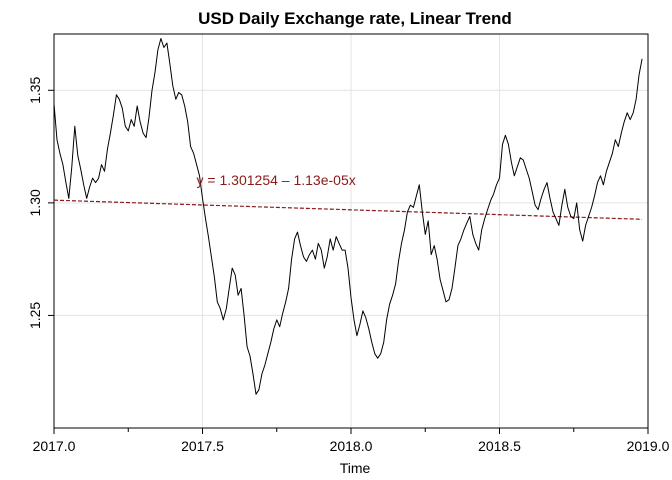 The image size is (672, 480). I want to click on y-tick-label: 1.30, so click(35, 202).